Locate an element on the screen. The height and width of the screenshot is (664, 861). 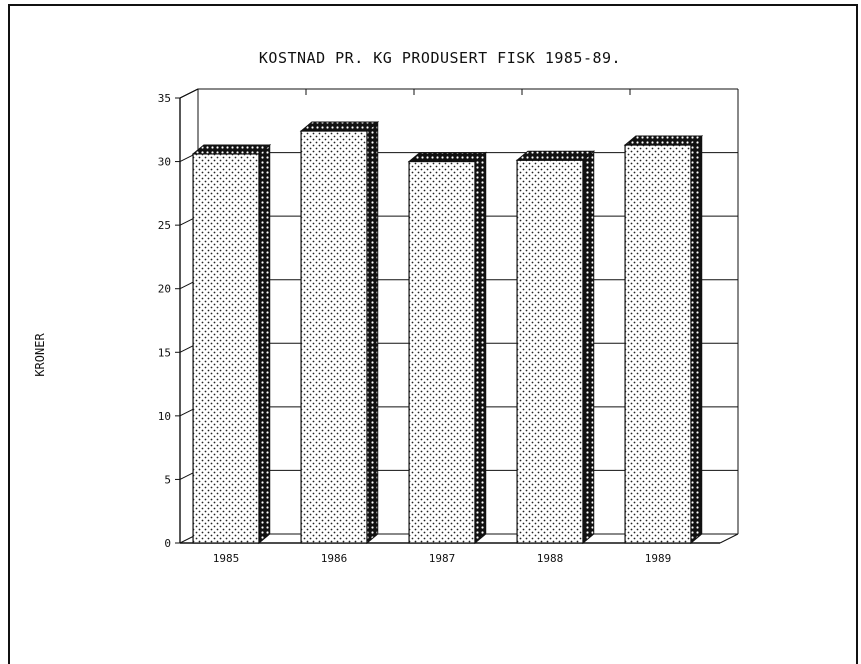
y-tick-label: 35 is located at coordinates (164, 98).